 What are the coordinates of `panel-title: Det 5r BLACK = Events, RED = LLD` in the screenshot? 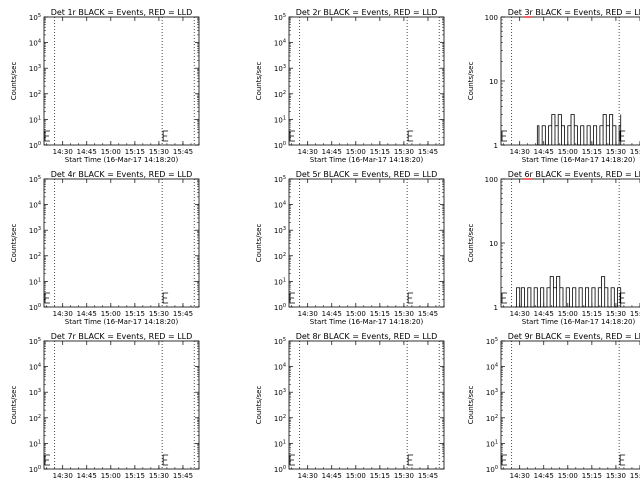 It's located at (367, 174).